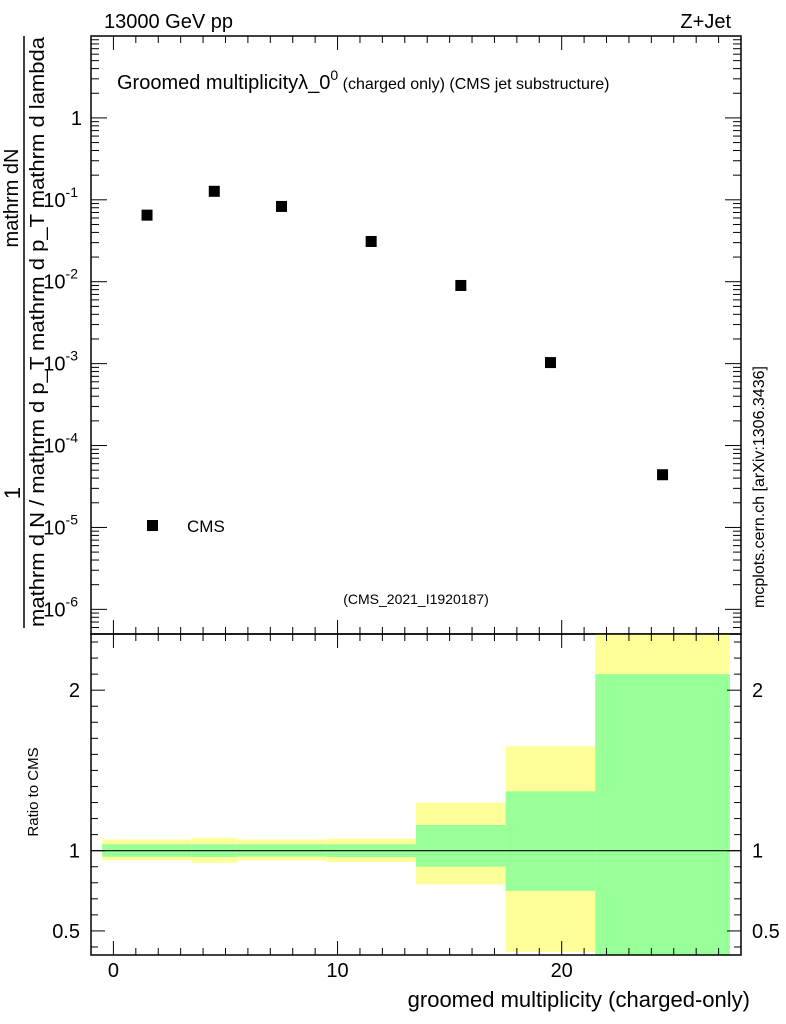 This screenshot has width=786, height=1024. What do you see at coordinates (72, 519) in the screenshot?
I see `y-tick-label-exp: -5` at bounding box center [72, 519].